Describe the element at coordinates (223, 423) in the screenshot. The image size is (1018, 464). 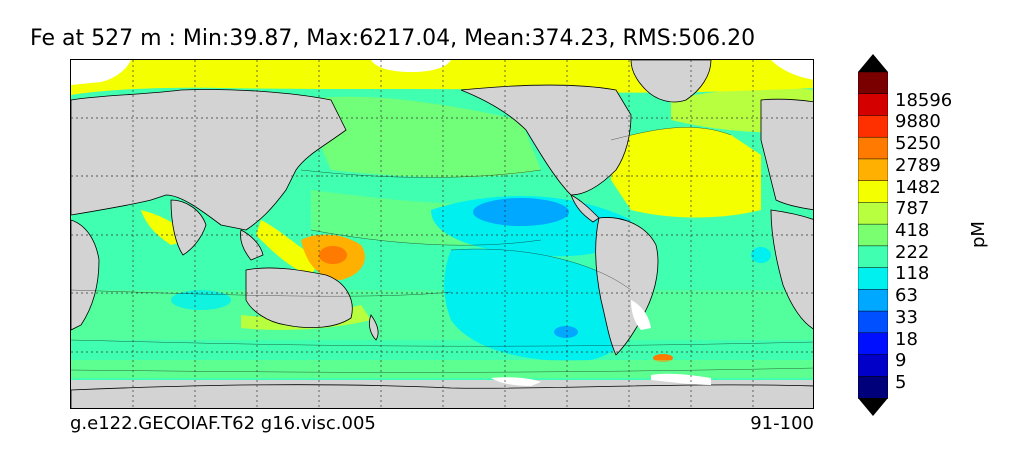
I see `experiment-caption: g.e122.GECOIAF.T62 g16.visc.005` at that location.